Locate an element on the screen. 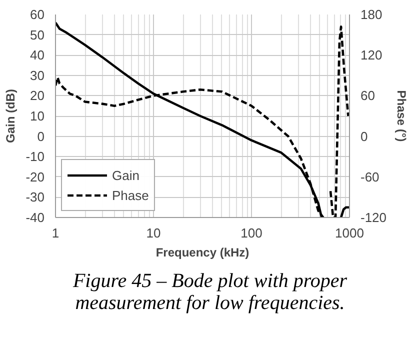 The height and width of the screenshot is (338, 411). y-tick-label: 0 is located at coordinates (41, 136).